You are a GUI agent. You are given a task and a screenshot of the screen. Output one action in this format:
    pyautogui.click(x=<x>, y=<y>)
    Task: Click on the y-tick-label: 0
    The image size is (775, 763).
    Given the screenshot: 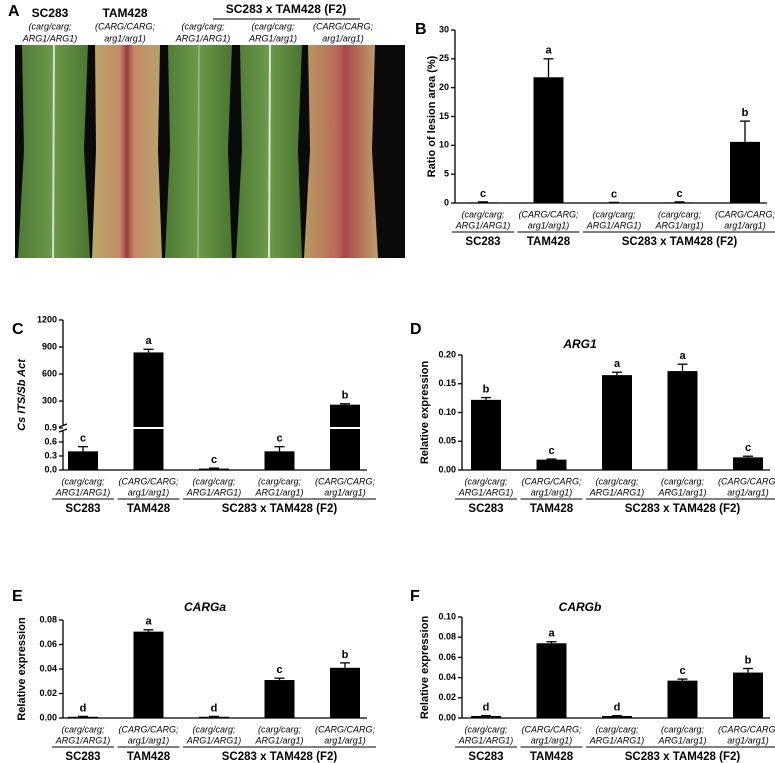 What is the action you would take?
    pyautogui.click(x=446, y=202)
    